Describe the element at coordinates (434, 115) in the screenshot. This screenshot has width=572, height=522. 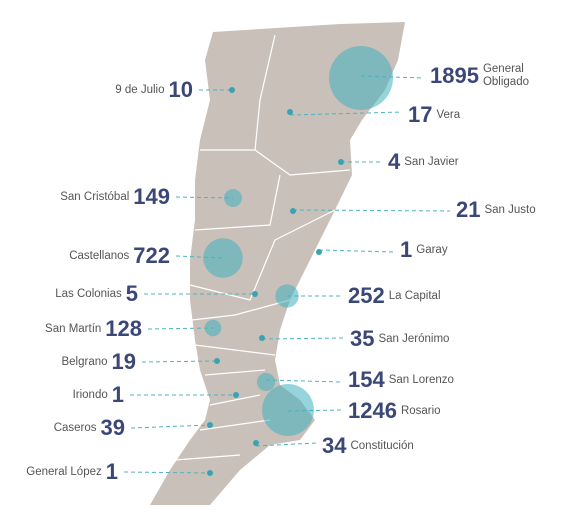
I see `department-label: 17 Vera` at that location.